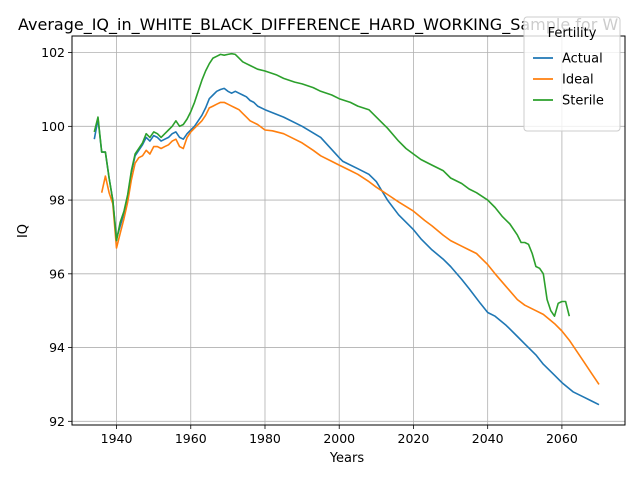 The image size is (640, 480). I want to click on y-tick-label: 100, so click(53, 126).